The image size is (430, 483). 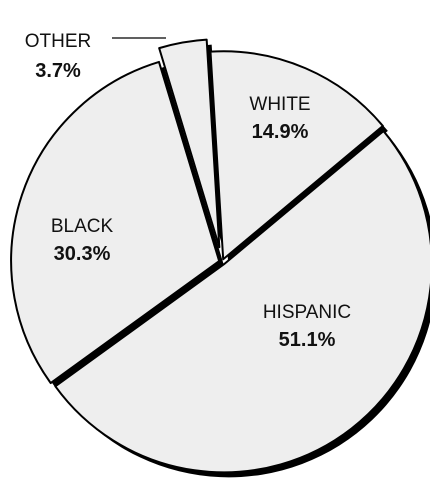 I want to click on slice-other, so click(x=189, y=143).